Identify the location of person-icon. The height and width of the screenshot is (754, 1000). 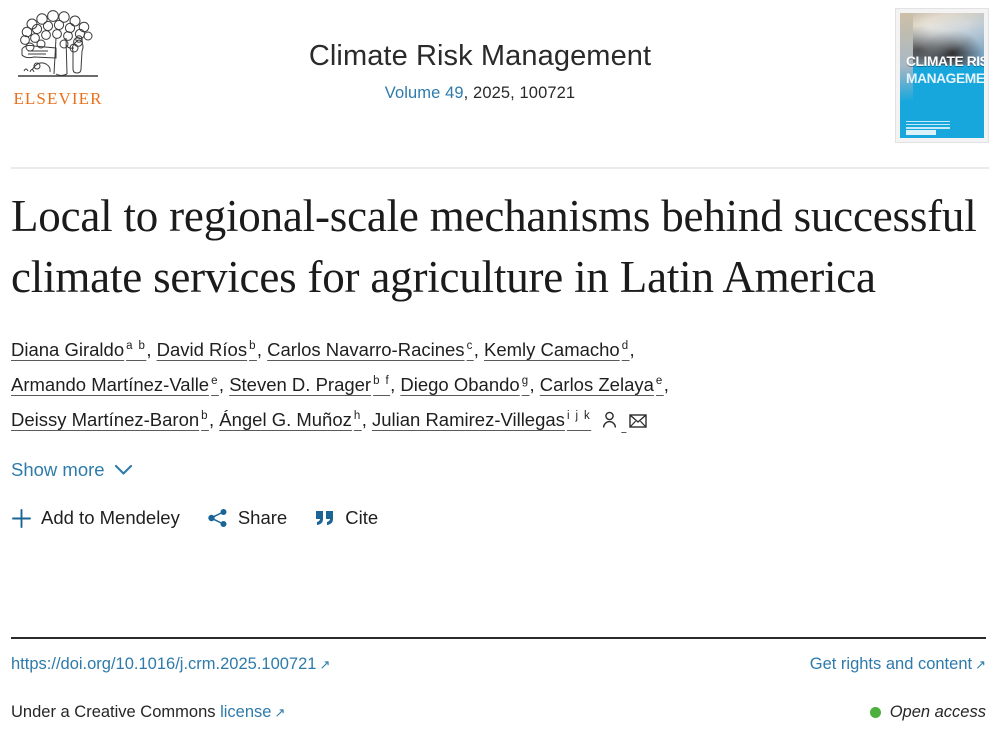
(609, 420).